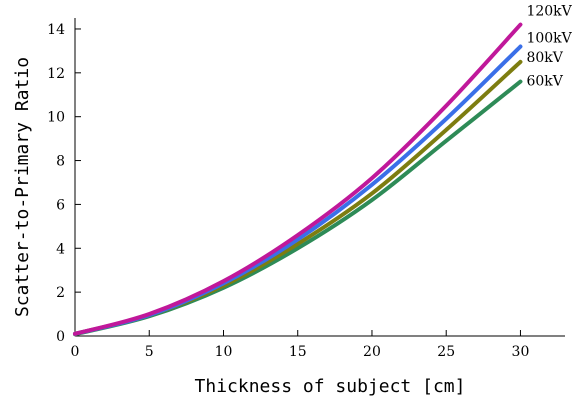  I want to click on y-tick-label: 12, so click(56, 74).